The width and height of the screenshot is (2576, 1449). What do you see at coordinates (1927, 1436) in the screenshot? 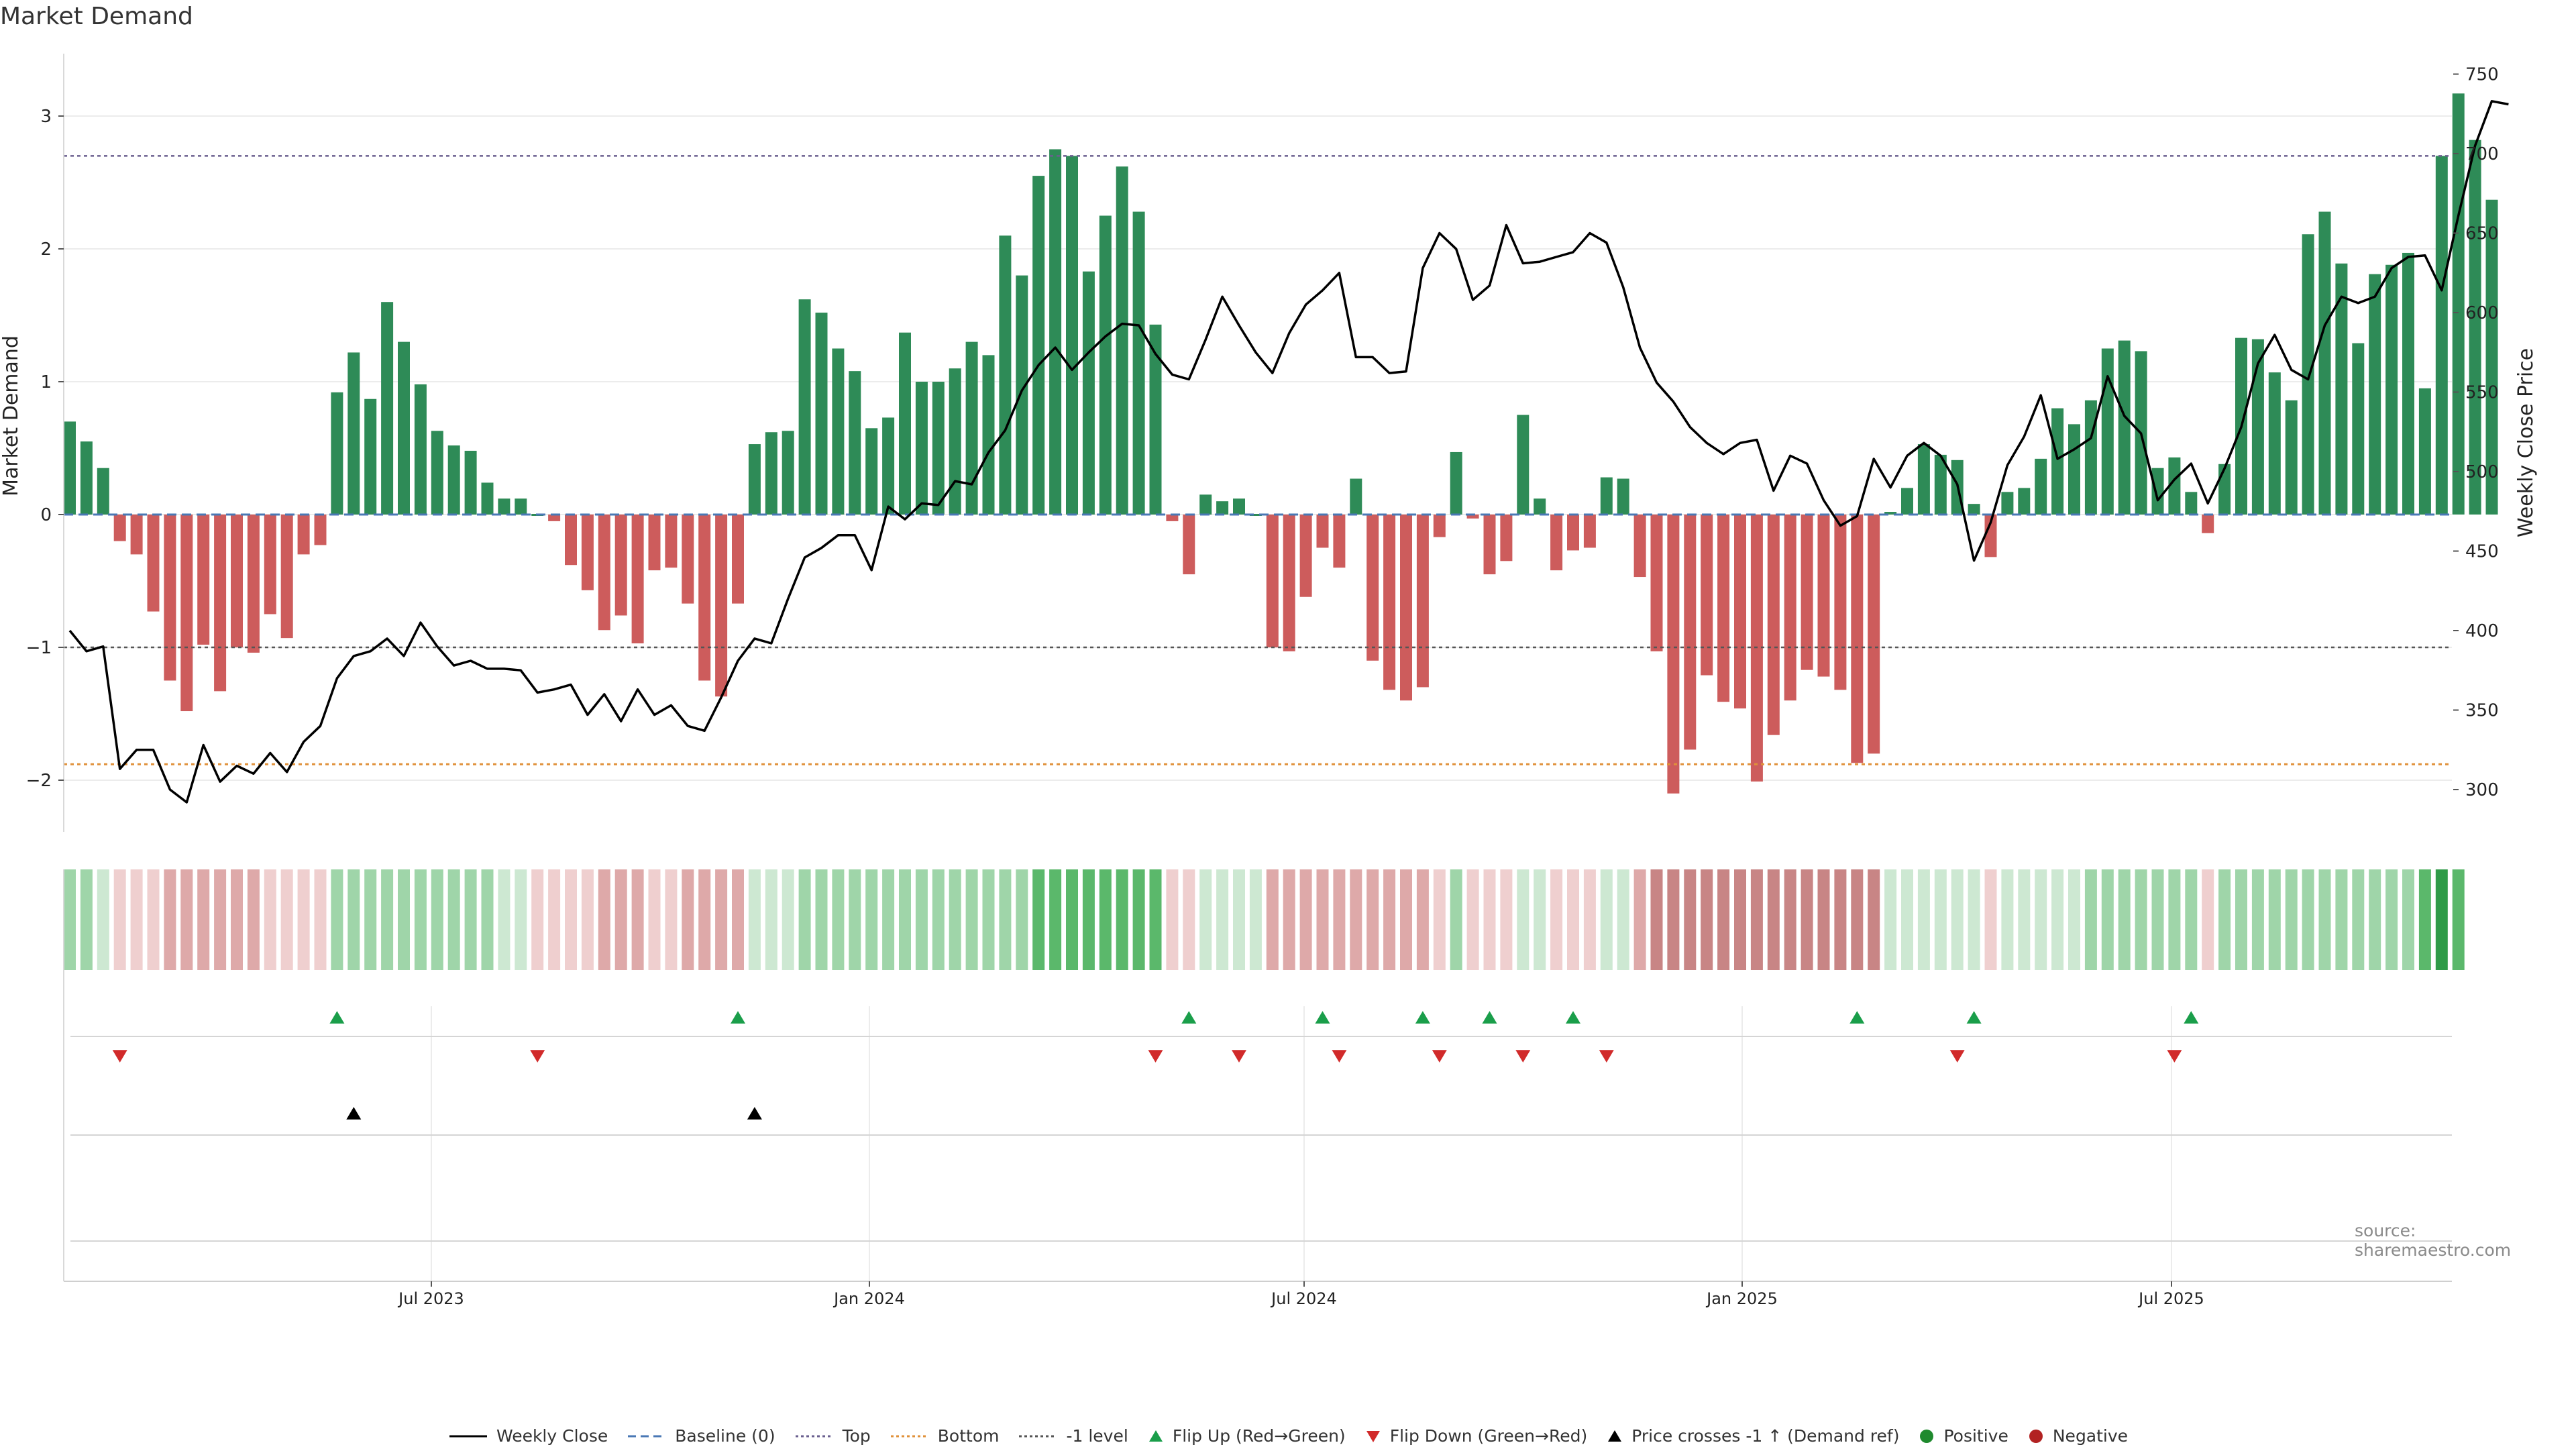
I see `circle-icon` at bounding box center [1927, 1436].